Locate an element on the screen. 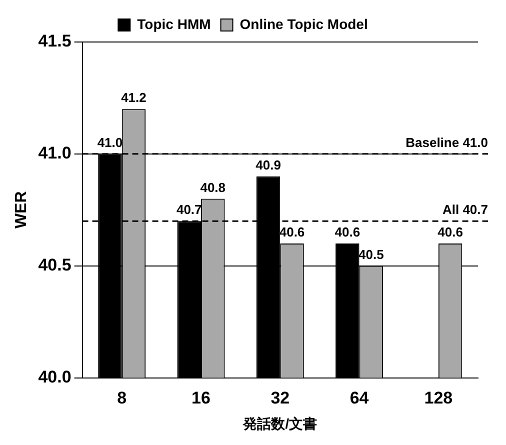 The width and height of the screenshot is (506, 445). x-axis-title: 発話数/文書 is located at coordinates (280, 423).